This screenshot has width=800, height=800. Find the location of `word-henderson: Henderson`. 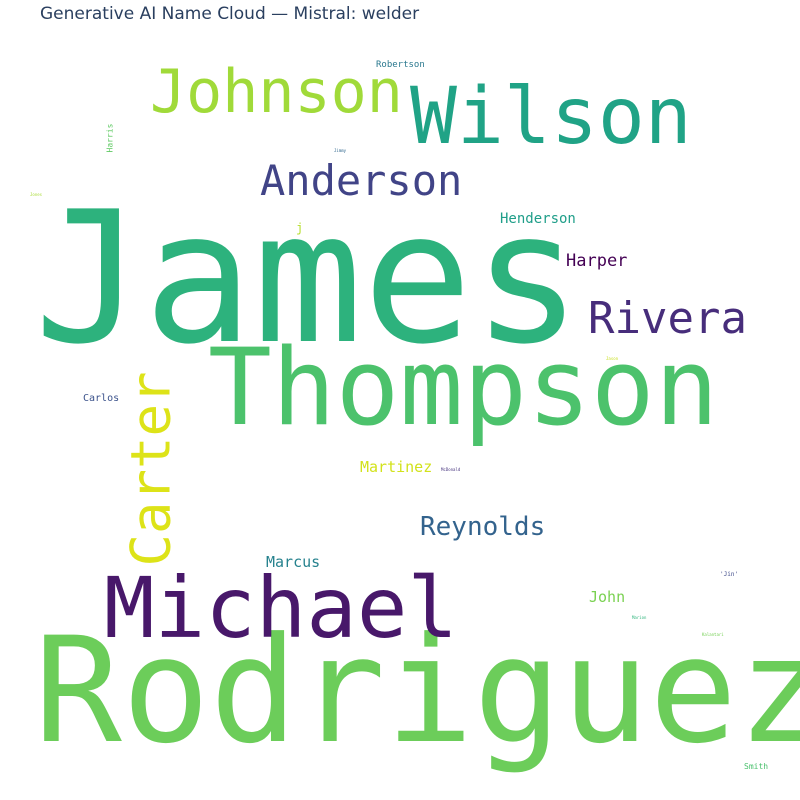

word-henderson: Henderson is located at coordinates (538, 219).